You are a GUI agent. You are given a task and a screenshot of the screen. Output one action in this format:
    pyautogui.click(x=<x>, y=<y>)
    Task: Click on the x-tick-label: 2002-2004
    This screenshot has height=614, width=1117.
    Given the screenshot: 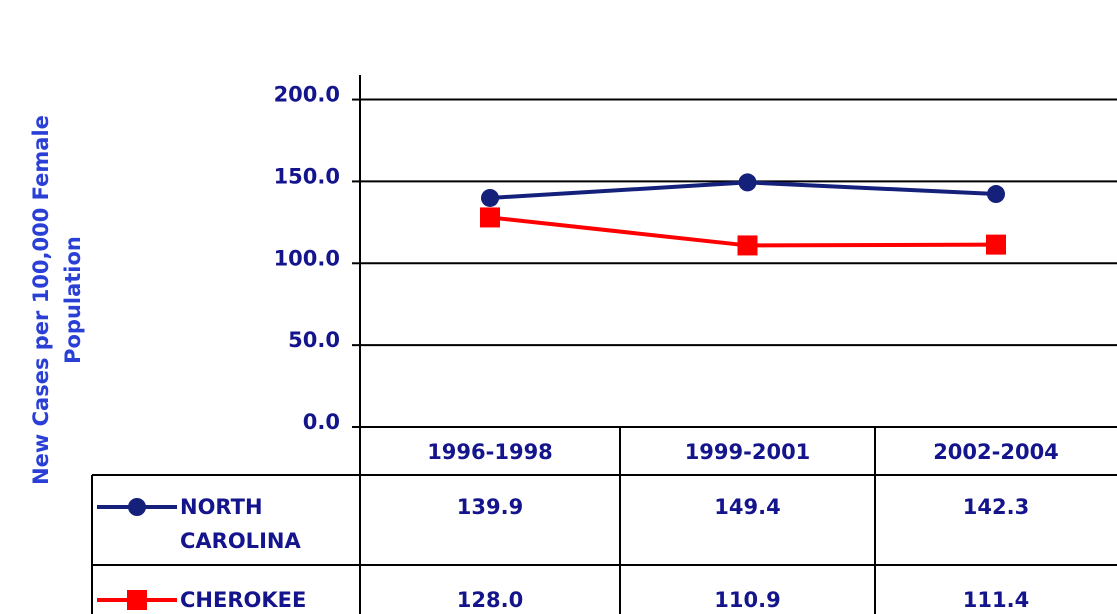 What is the action you would take?
    pyautogui.click(x=996, y=452)
    